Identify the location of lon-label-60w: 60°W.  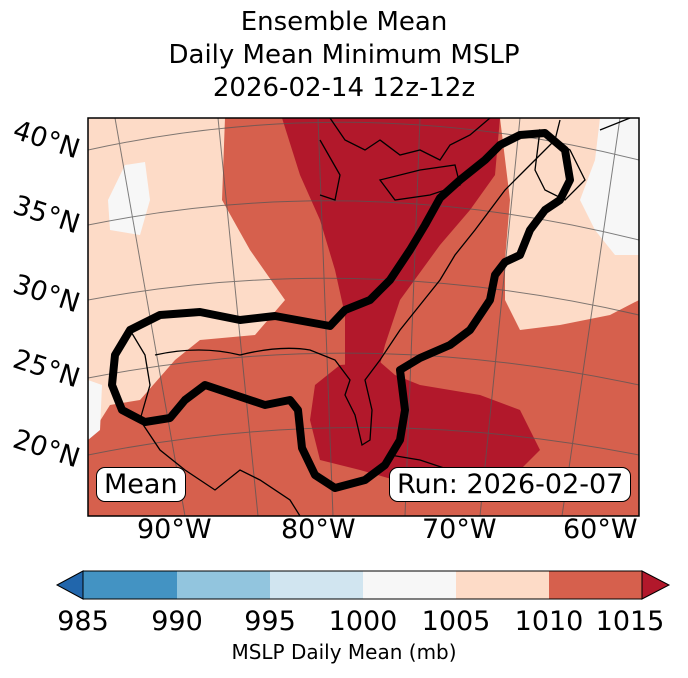
(600, 529).